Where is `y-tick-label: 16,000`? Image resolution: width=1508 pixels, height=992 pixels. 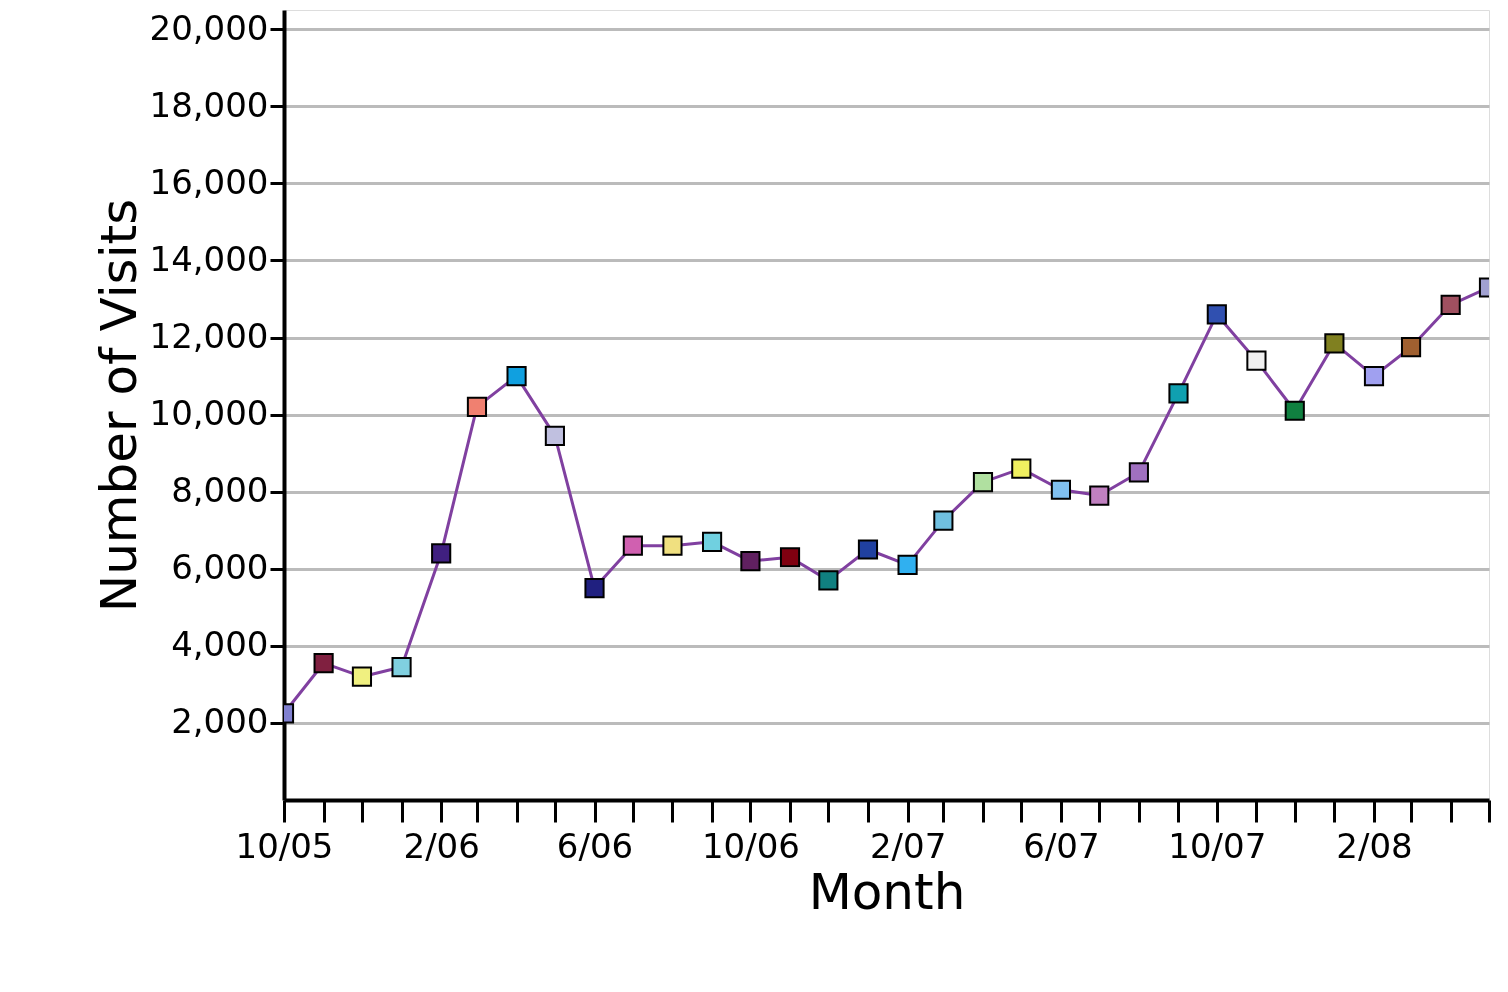 y-tick-label: 16,000 is located at coordinates (209, 181).